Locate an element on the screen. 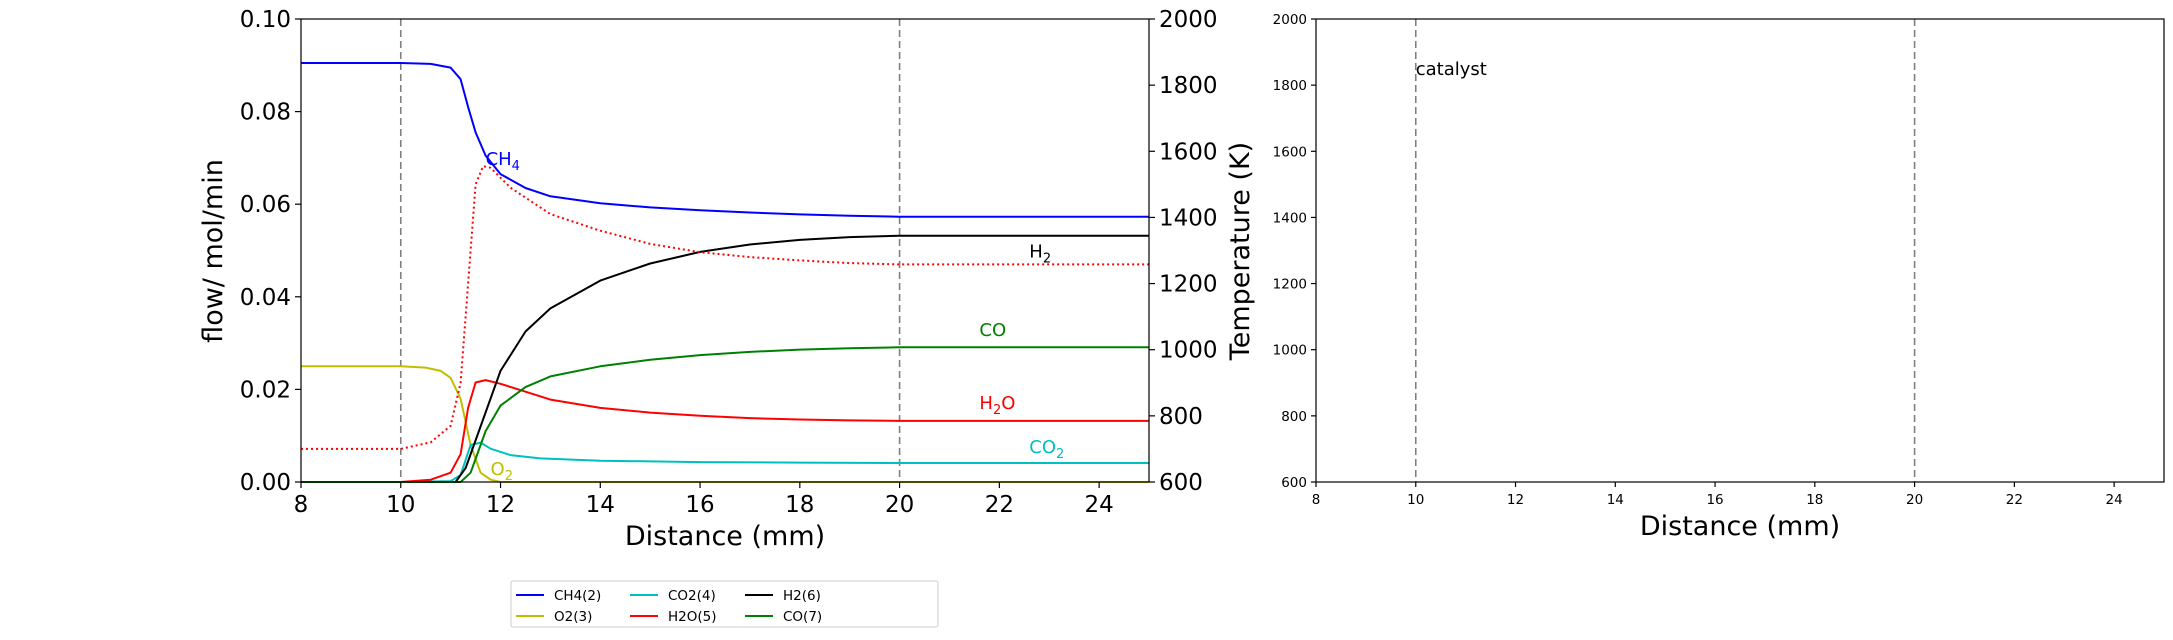 The width and height of the screenshot is (2173, 640). legend-label: CO(7) is located at coordinates (802, 617).